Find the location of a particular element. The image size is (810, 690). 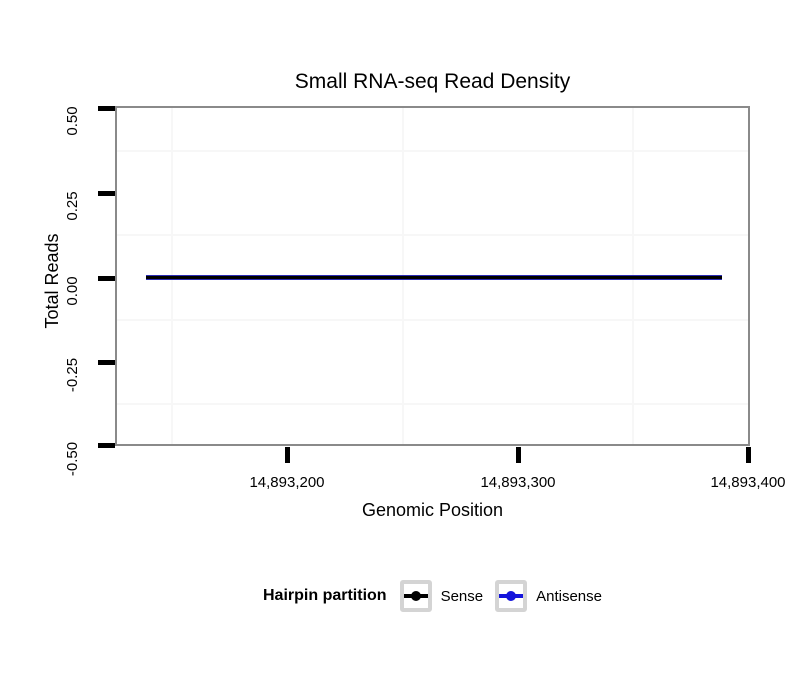

legend-label-antisense: Antisense is located at coordinates (569, 596).